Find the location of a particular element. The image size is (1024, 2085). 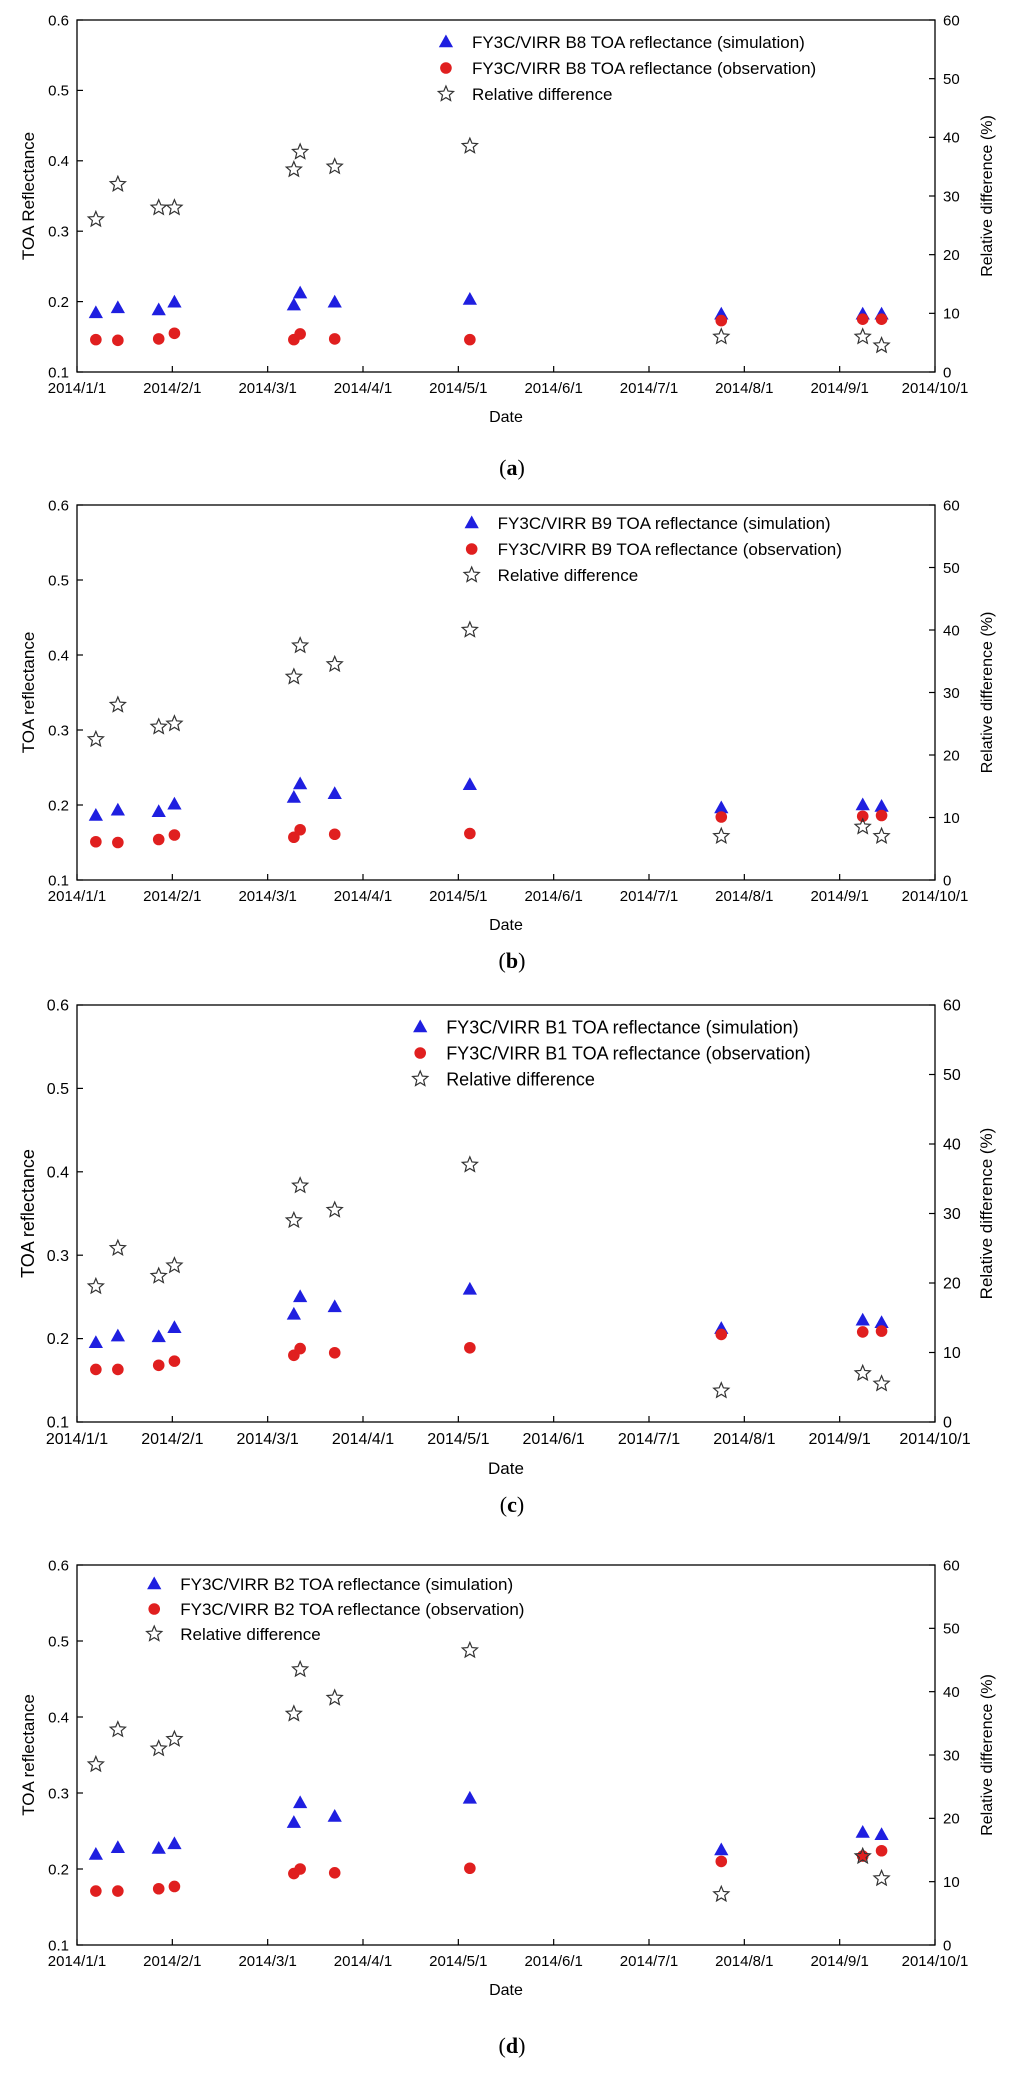

x-tick-label: 2014/6/1 is located at coordinates (554, 1439).